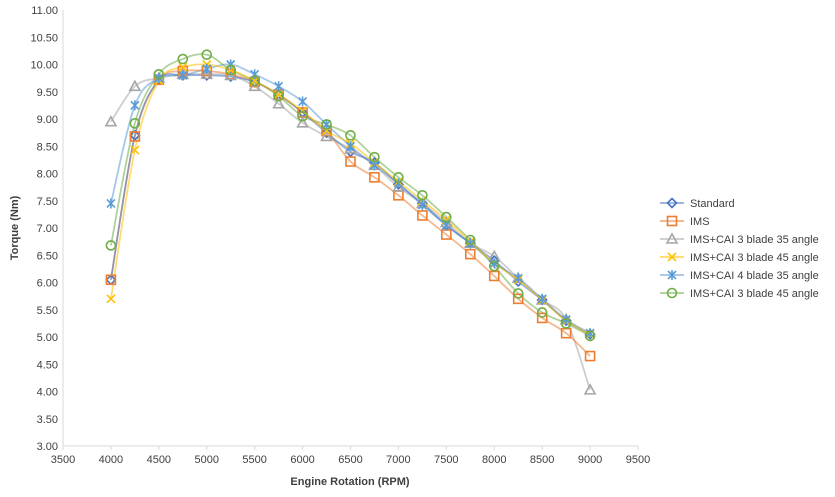  Describe the element at coordinates (494, 460) in the screenshot. I see `x-tick-label: 8000` at that location.